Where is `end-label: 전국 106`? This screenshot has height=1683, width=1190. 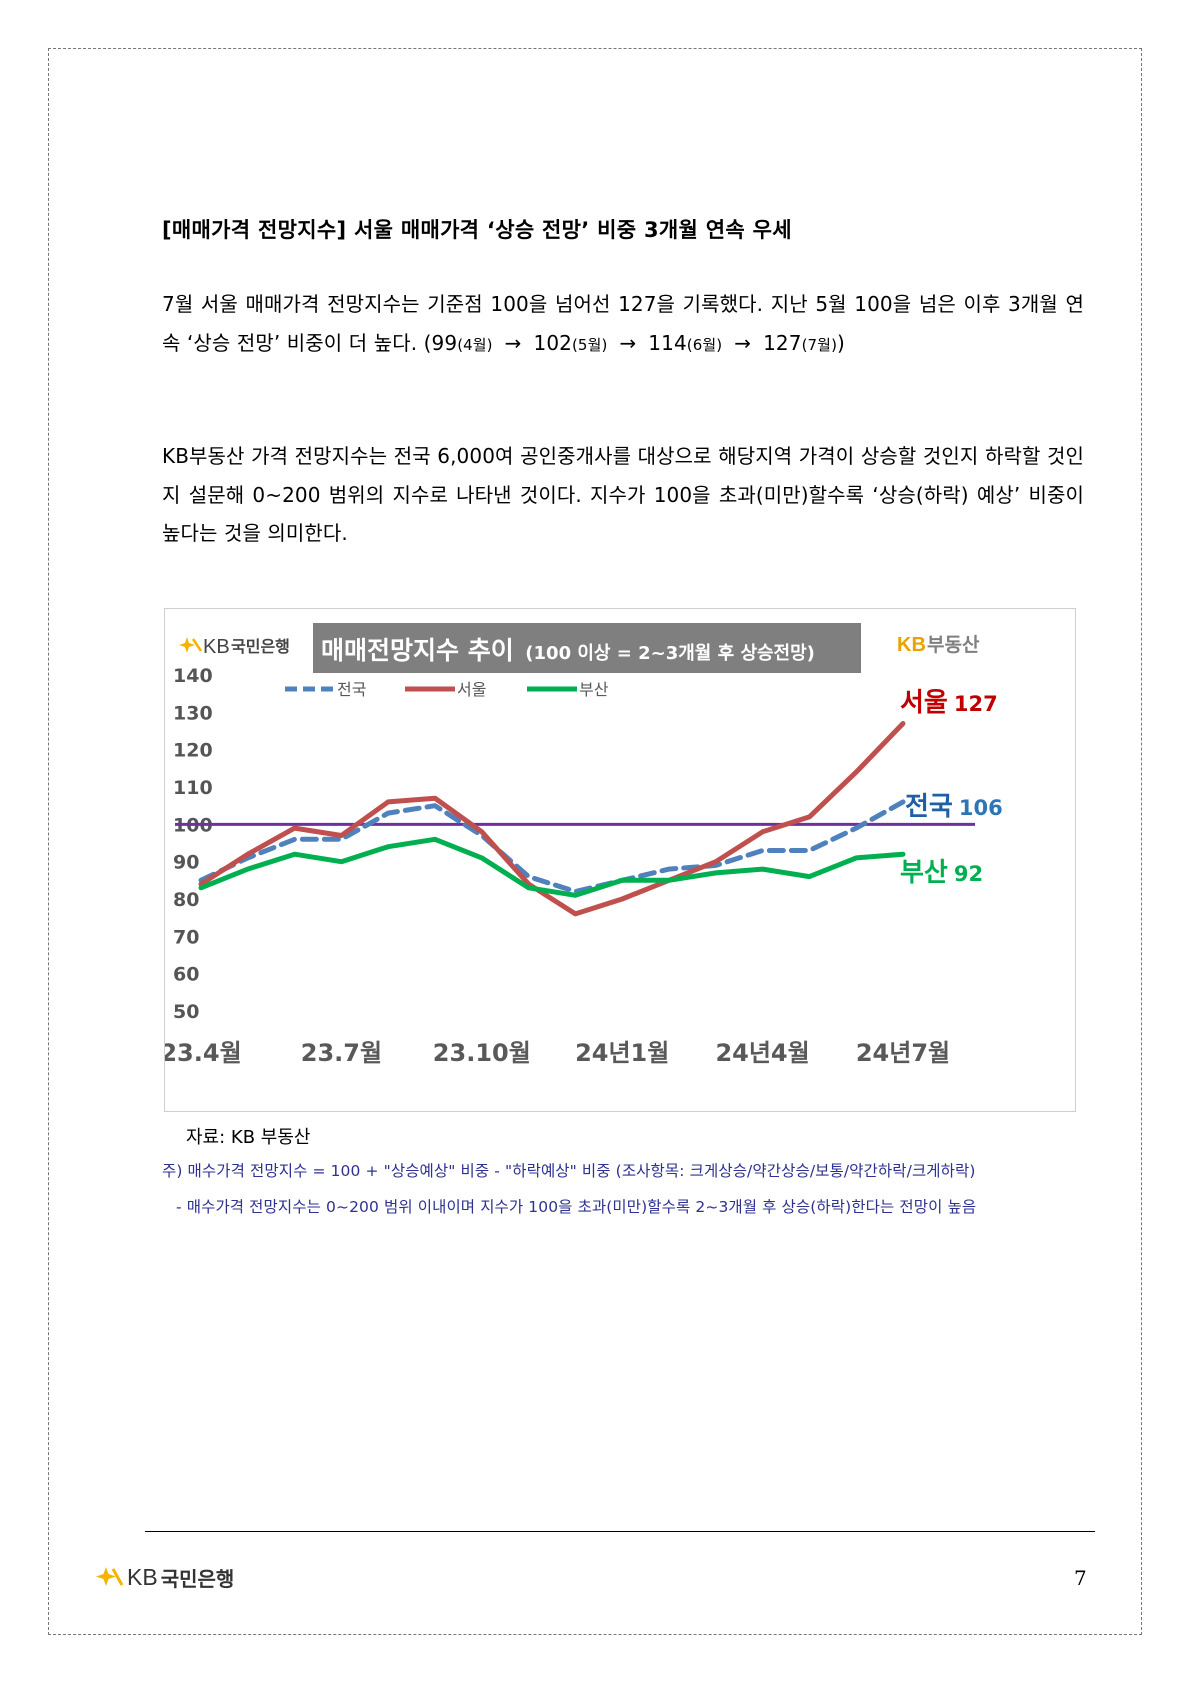
end-label: 전국 106 is located at coordinates (954, 807).